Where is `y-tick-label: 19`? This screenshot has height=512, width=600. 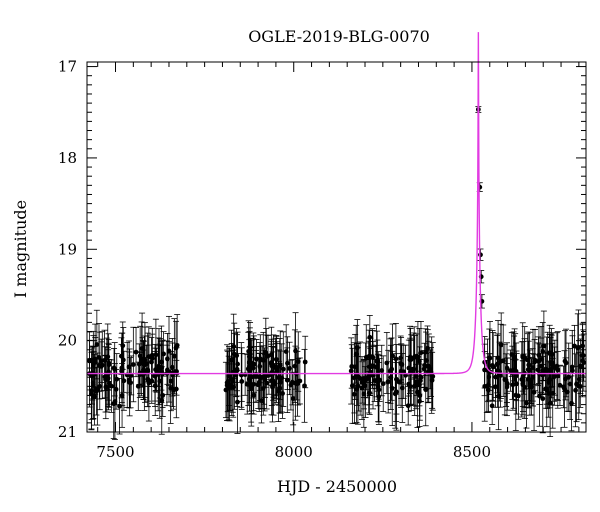
y-tick-label: 19 is located at coordinates (67, 249).